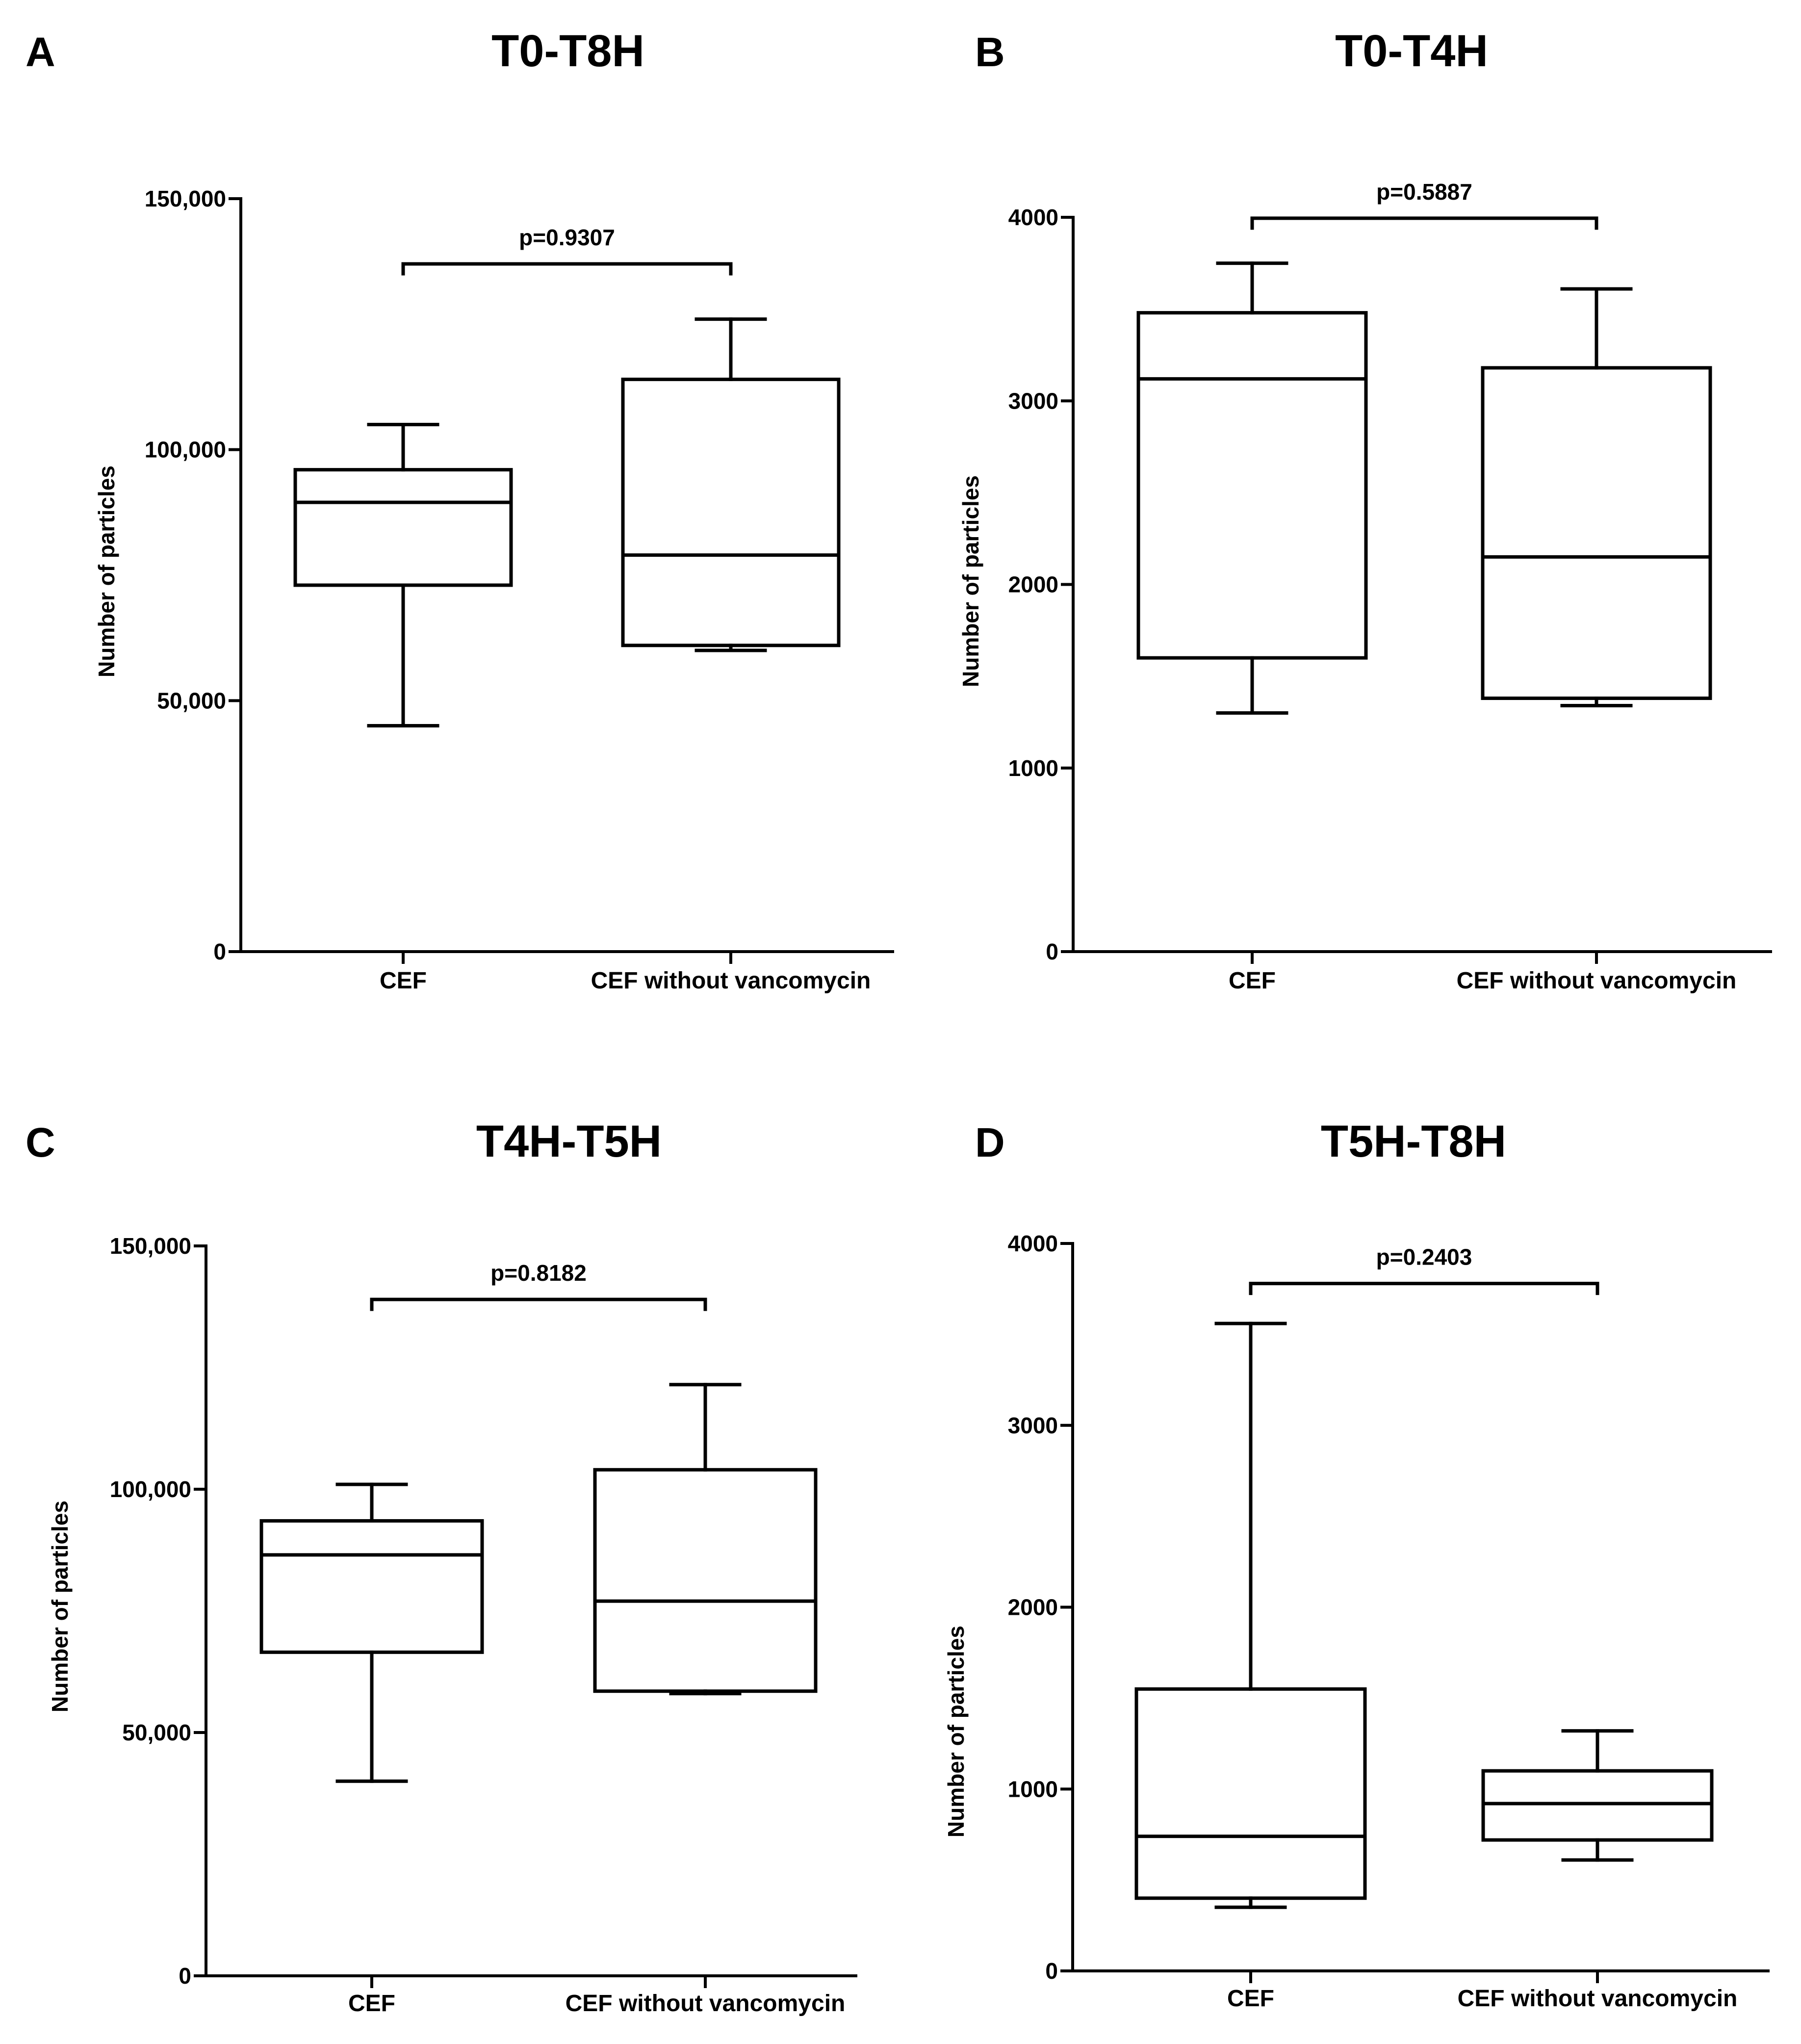 The height and width of the screenshot is (2044, 1801). I want to click on panel-letter: D, so click(990, 1142).